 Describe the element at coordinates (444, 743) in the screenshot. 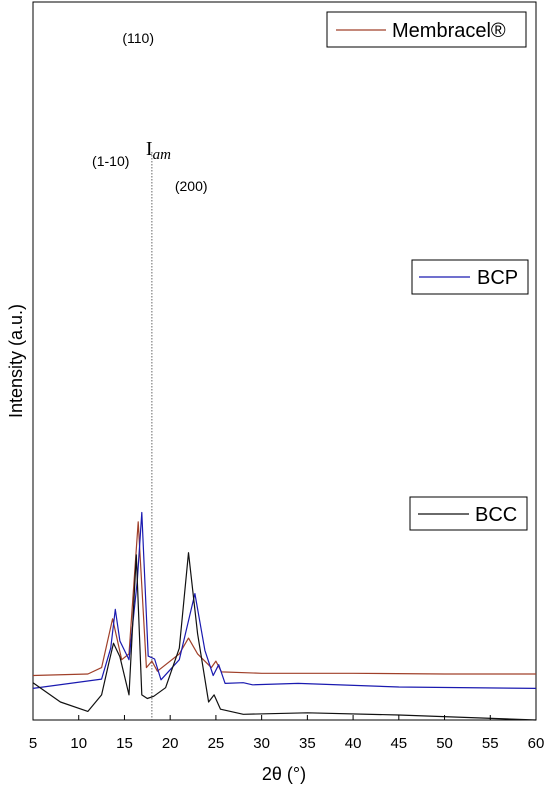

I see `x-tick-label: 50` at that location.